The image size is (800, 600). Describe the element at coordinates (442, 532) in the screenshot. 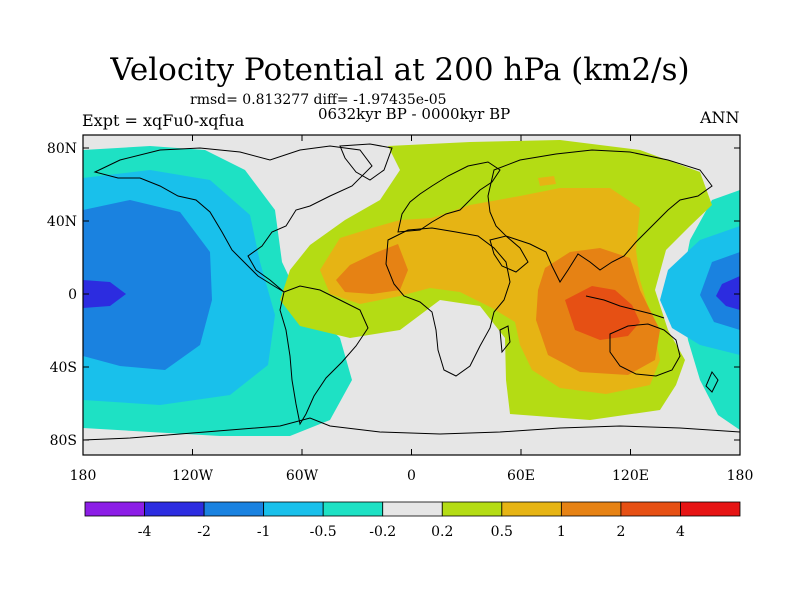

I see `colorbar-label: 0.2` at that location.